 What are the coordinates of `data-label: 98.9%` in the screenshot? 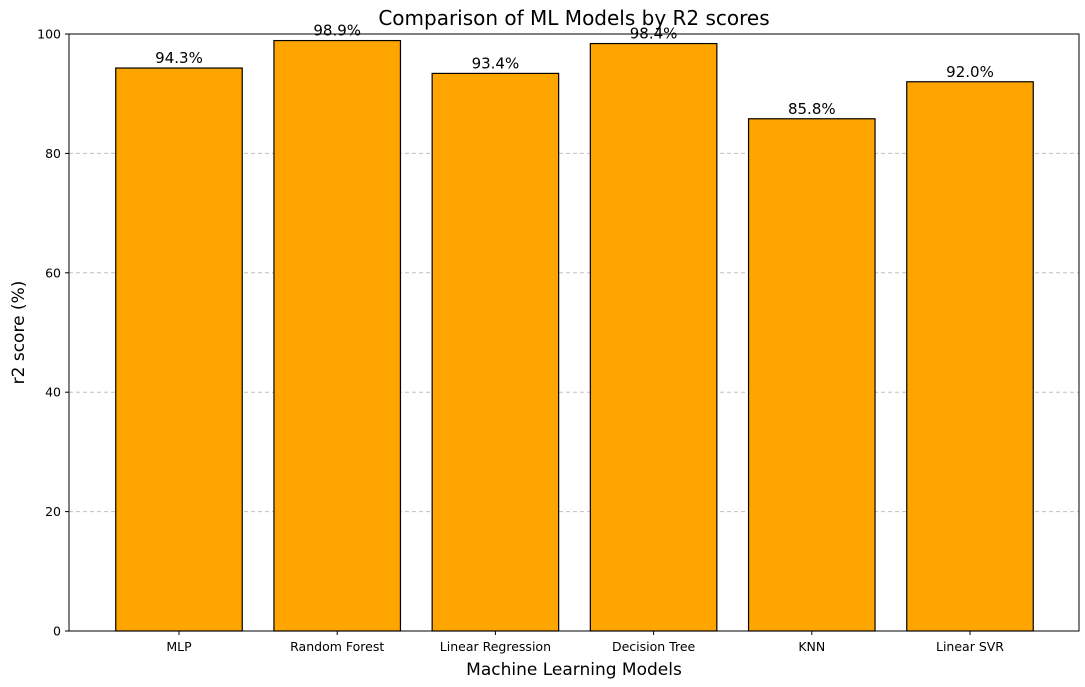 It's located at (337, 31).